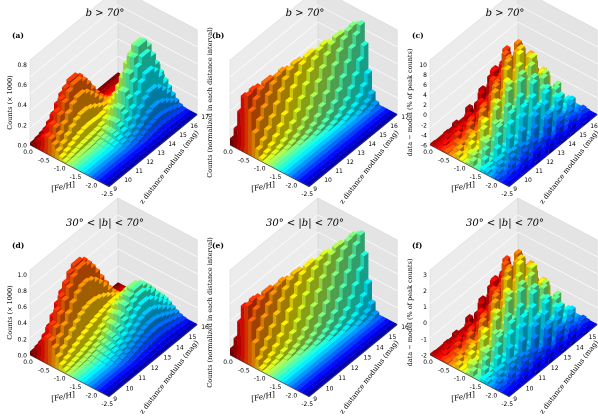 This screenshot has width=598, height=417. Describe the element at coordinates (572, 144) in the screenshot. I see `y-tick-label: 14` at that location.